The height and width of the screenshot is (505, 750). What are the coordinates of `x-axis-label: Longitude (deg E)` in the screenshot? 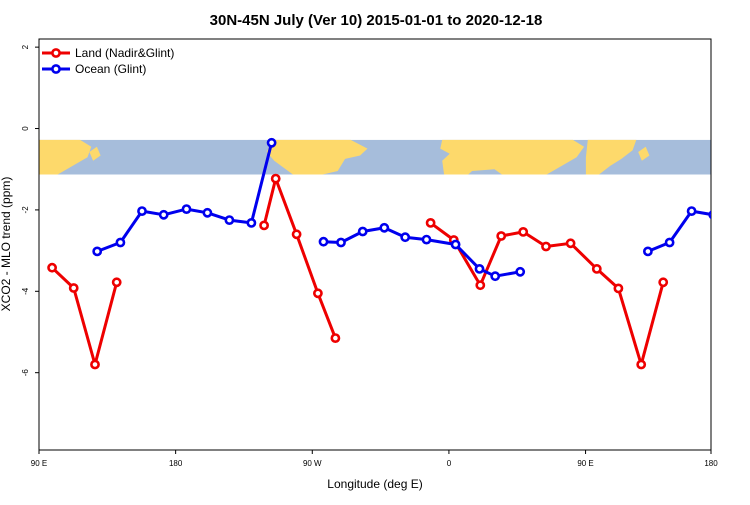 It's located at (374, 484).